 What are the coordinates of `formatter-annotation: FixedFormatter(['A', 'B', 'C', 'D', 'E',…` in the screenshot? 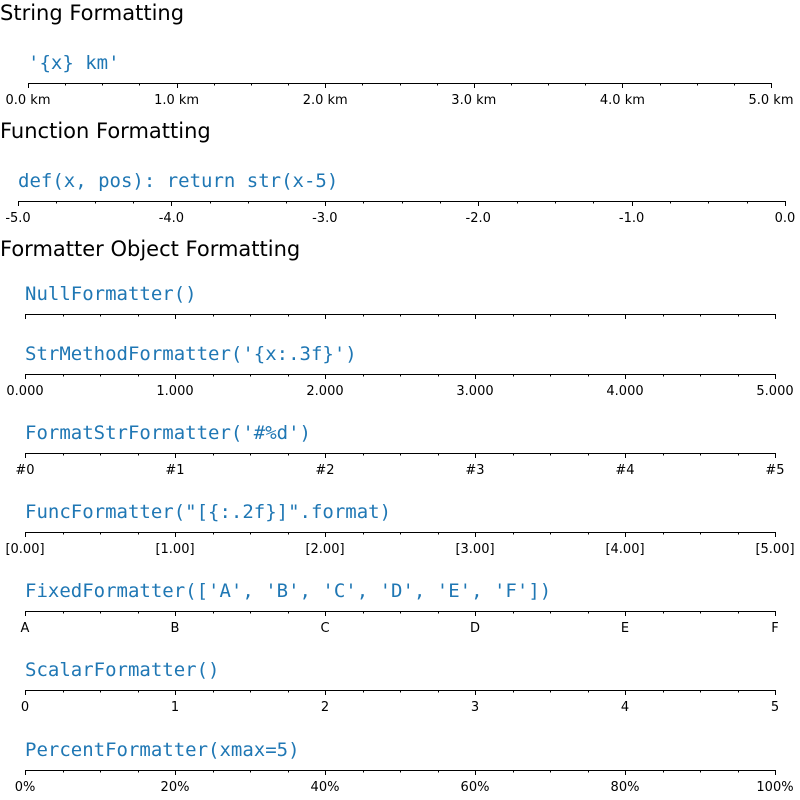 It's located at (288, 591).